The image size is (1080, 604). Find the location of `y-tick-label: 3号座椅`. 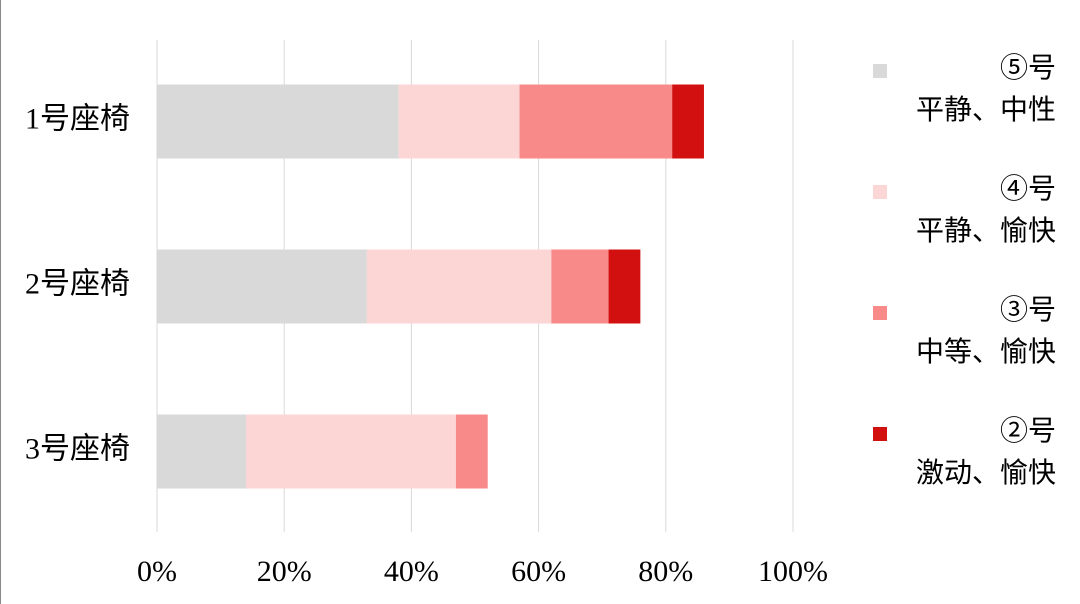

y-tick-label: 3号座椅 is located at coordinates (77, 448).